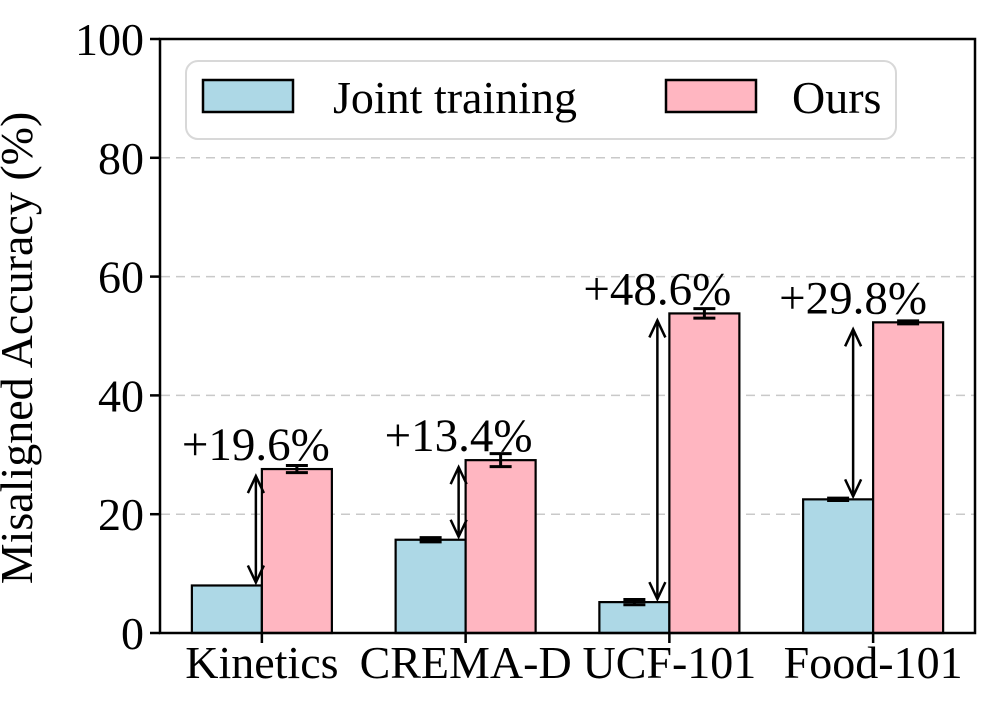 Image resolution: width=997 pixels, height=712 pixels. I want to click on bar-joint-training-kinetics, so click(226, 609).